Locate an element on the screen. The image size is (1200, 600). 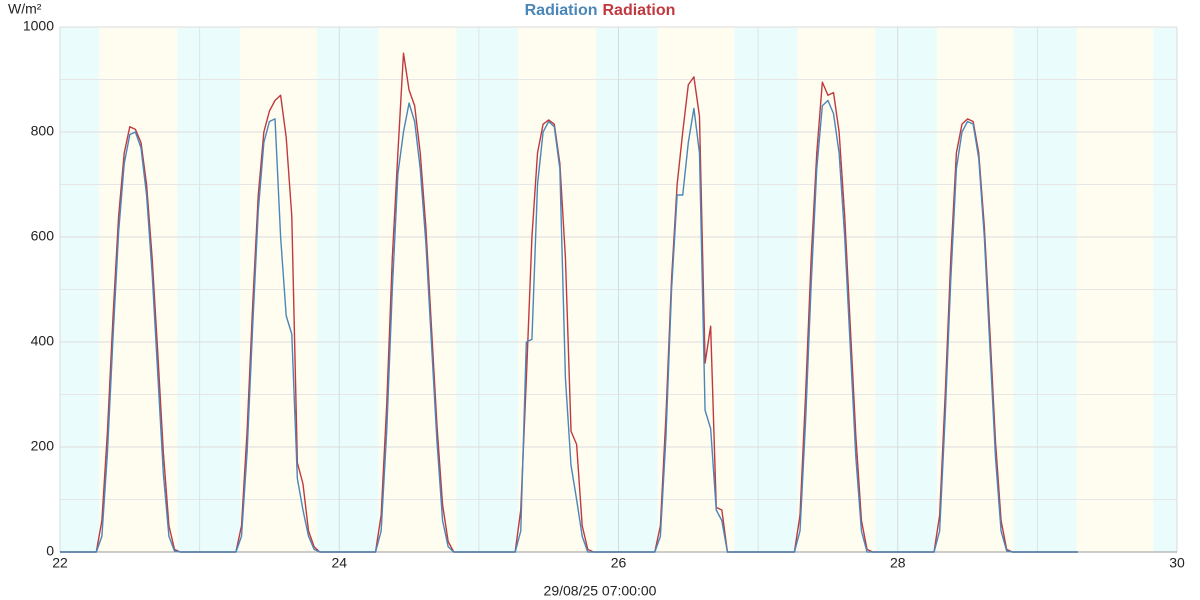
y-tick-label: 800 is located at coordinates (43, 131).